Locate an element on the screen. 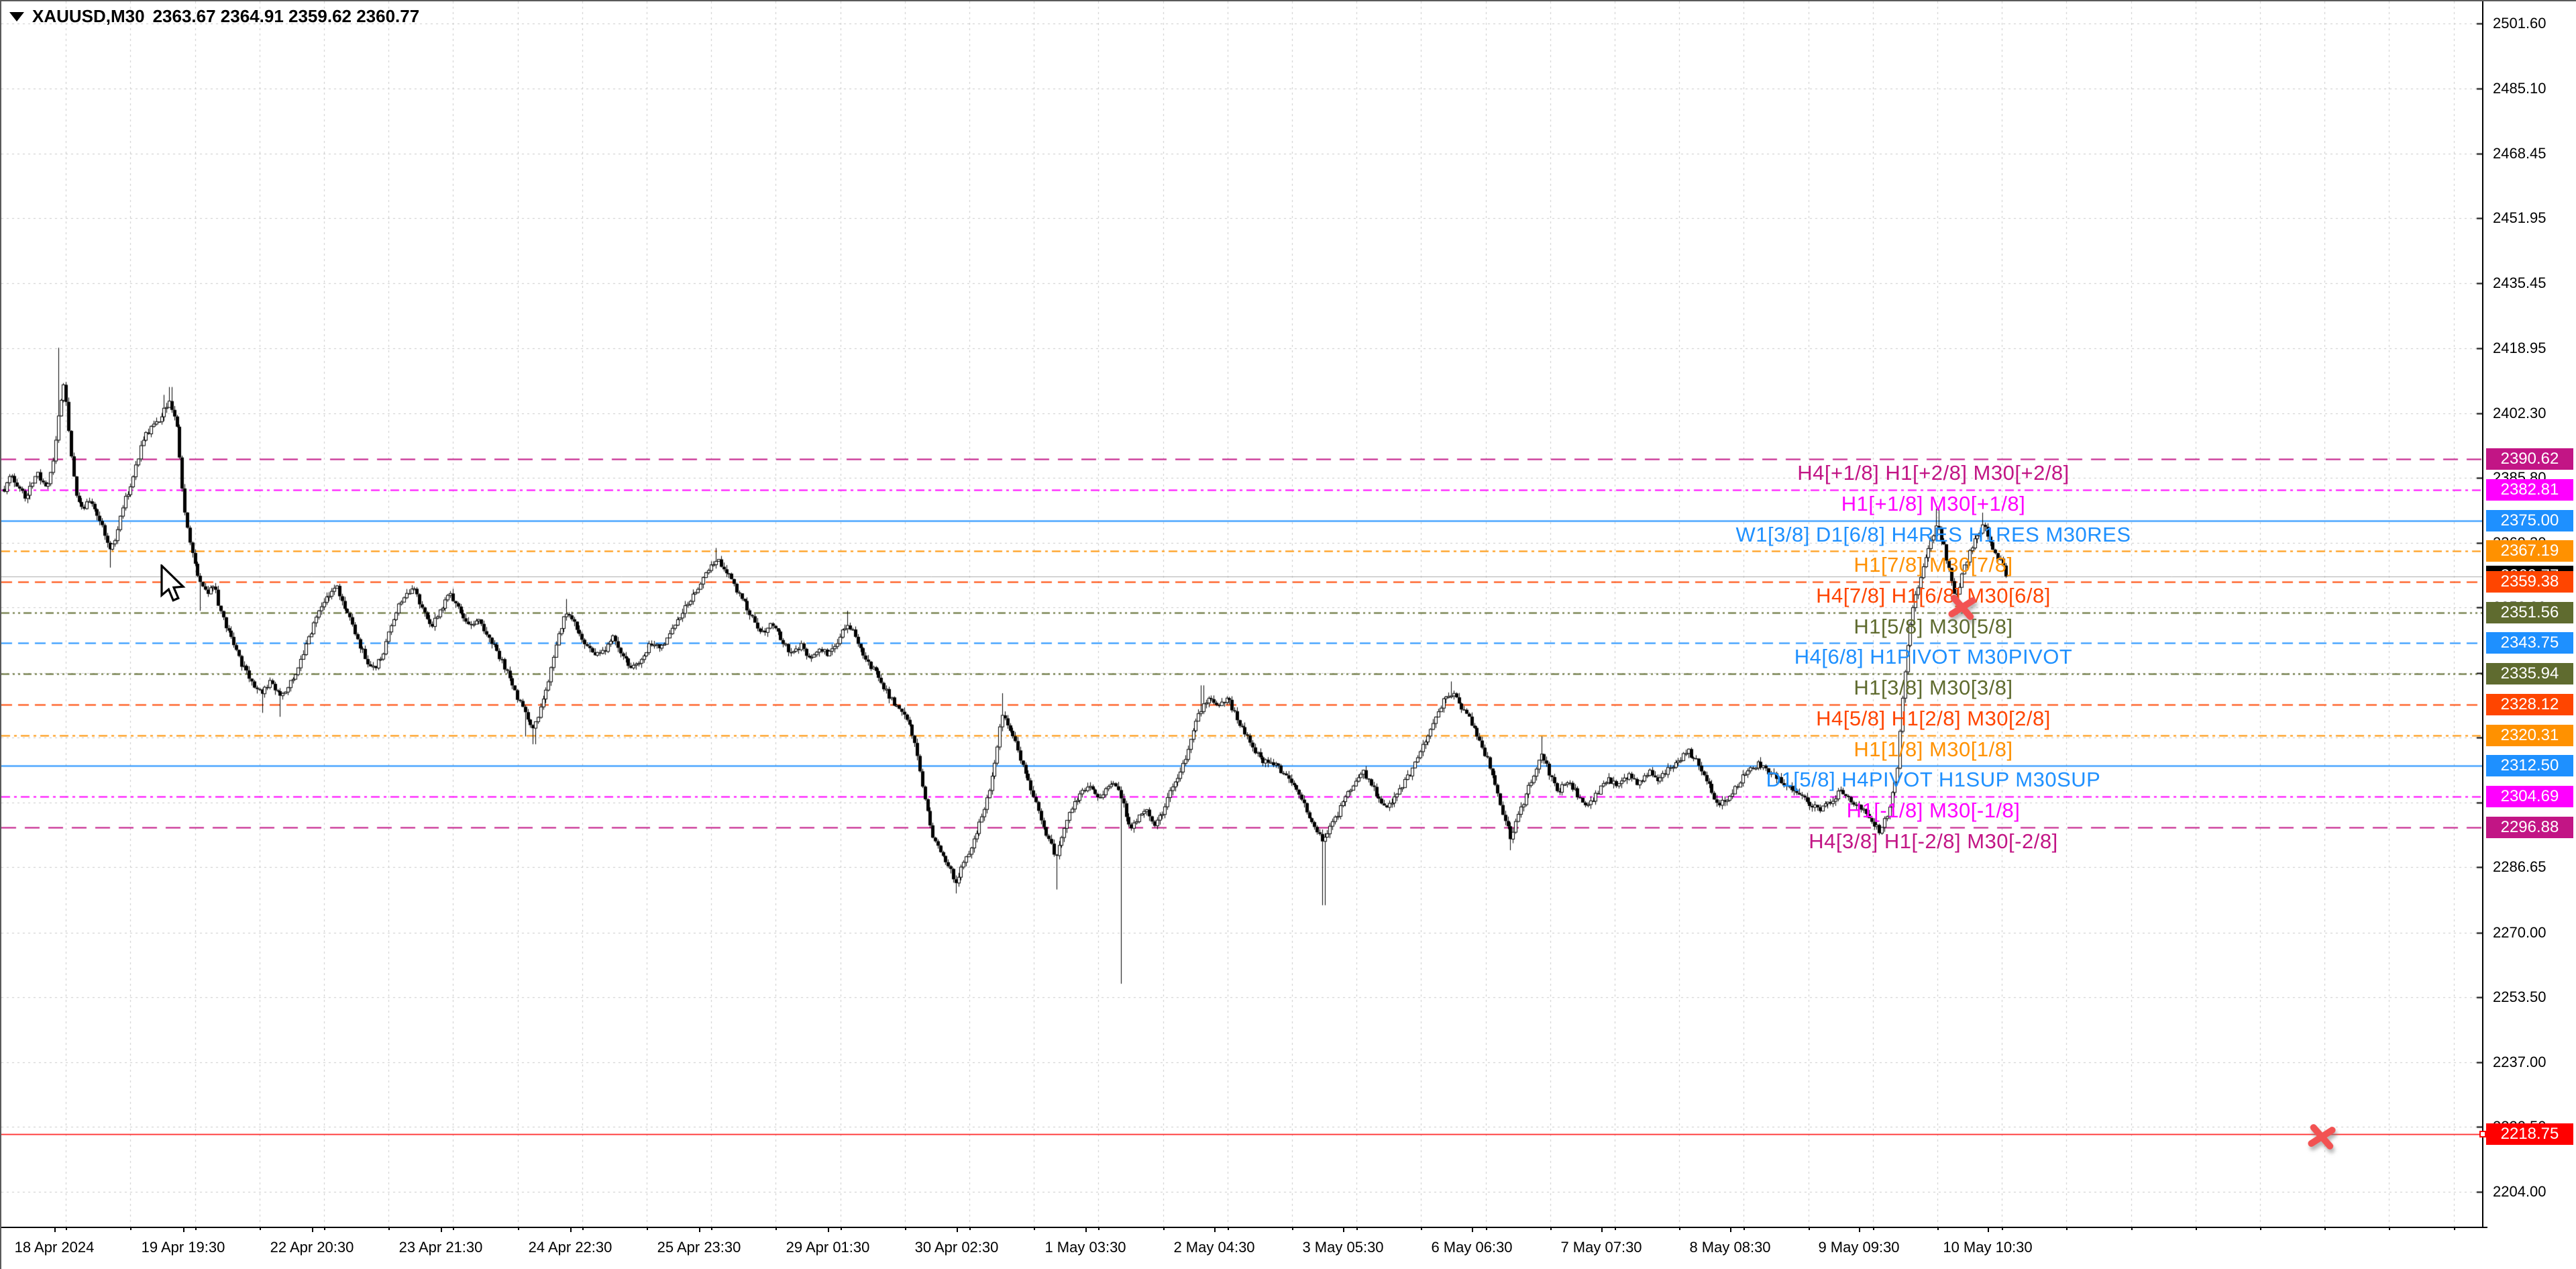  price-tick-label: 2468.45 is located at coordinates (2519, 153).